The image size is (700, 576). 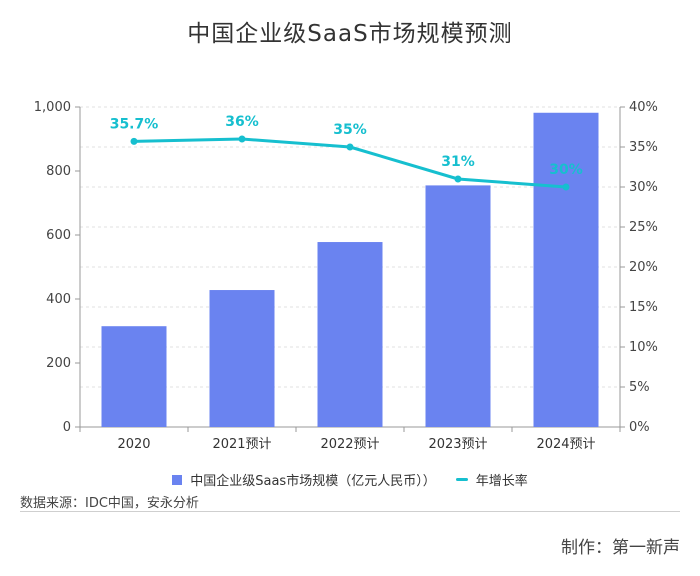 What do you see at coordinates (620, 548) in the screenshot?
I see `credit-note: 制作：第一新声` at bounding box center [620, 548].